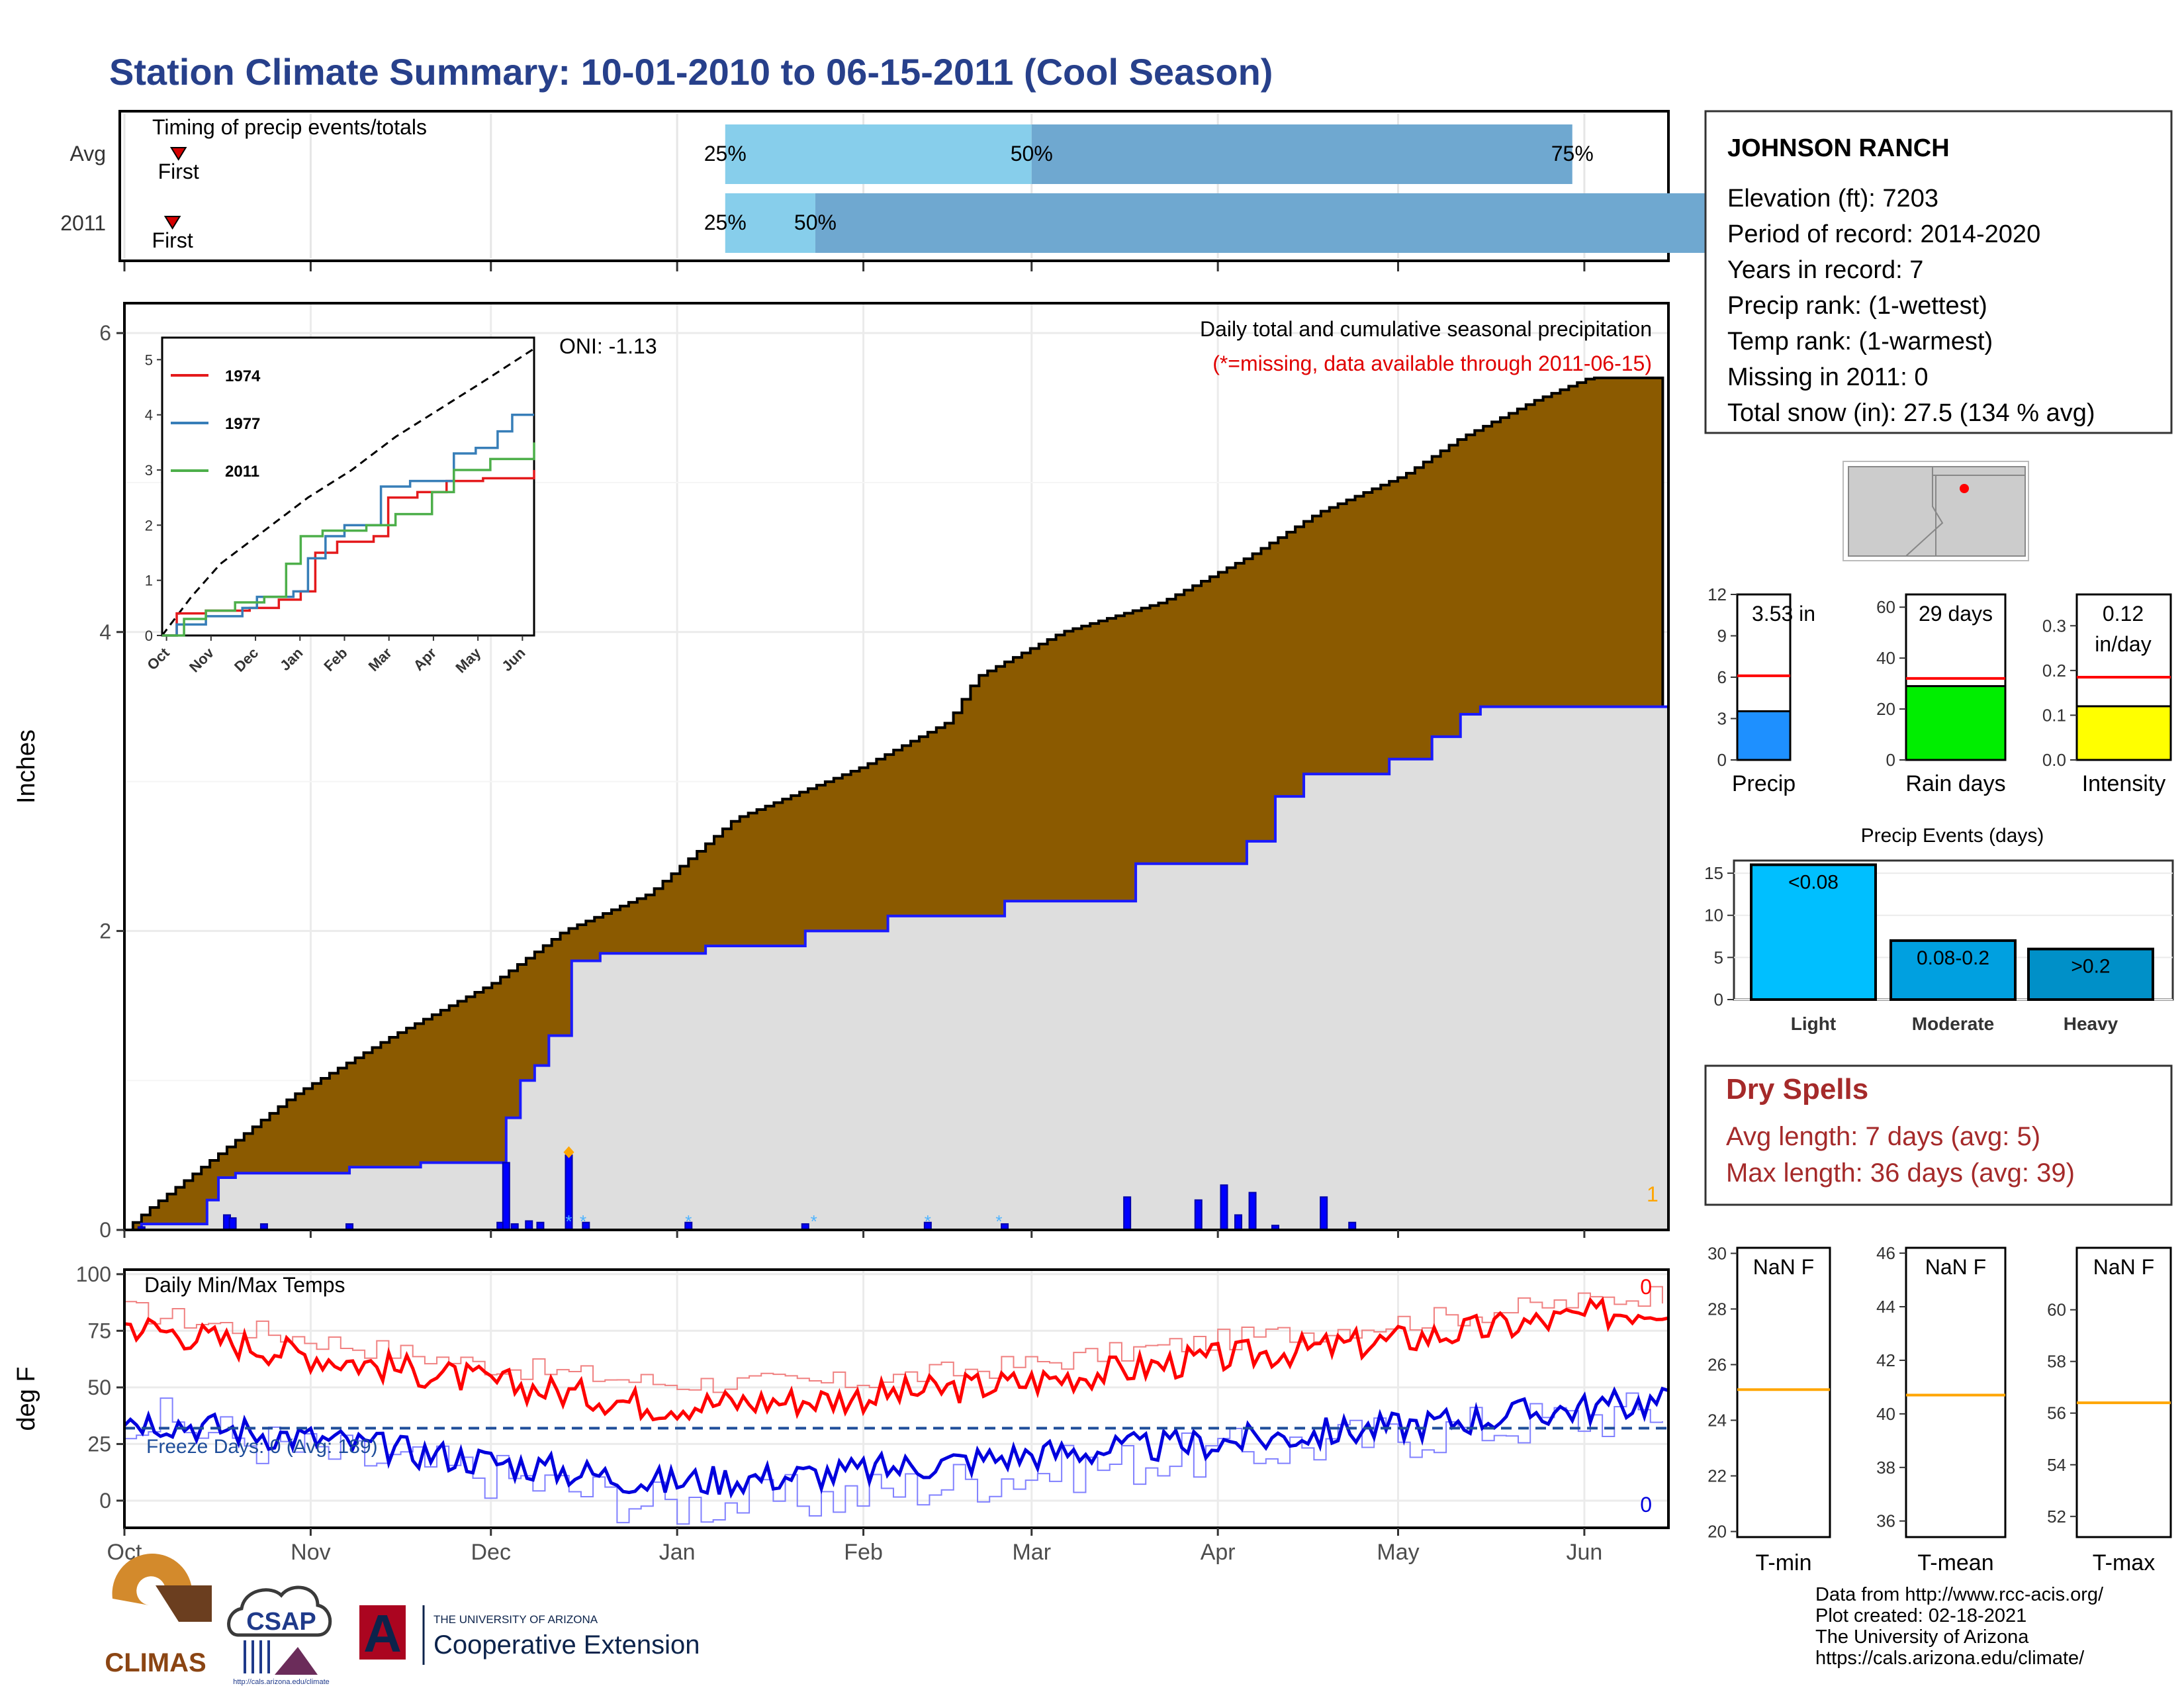  What do you see at coordinates (1827, 377) in the screenshot?
I see `station-line: Missing in 2011: 0` at bounding box center [1827, 377].